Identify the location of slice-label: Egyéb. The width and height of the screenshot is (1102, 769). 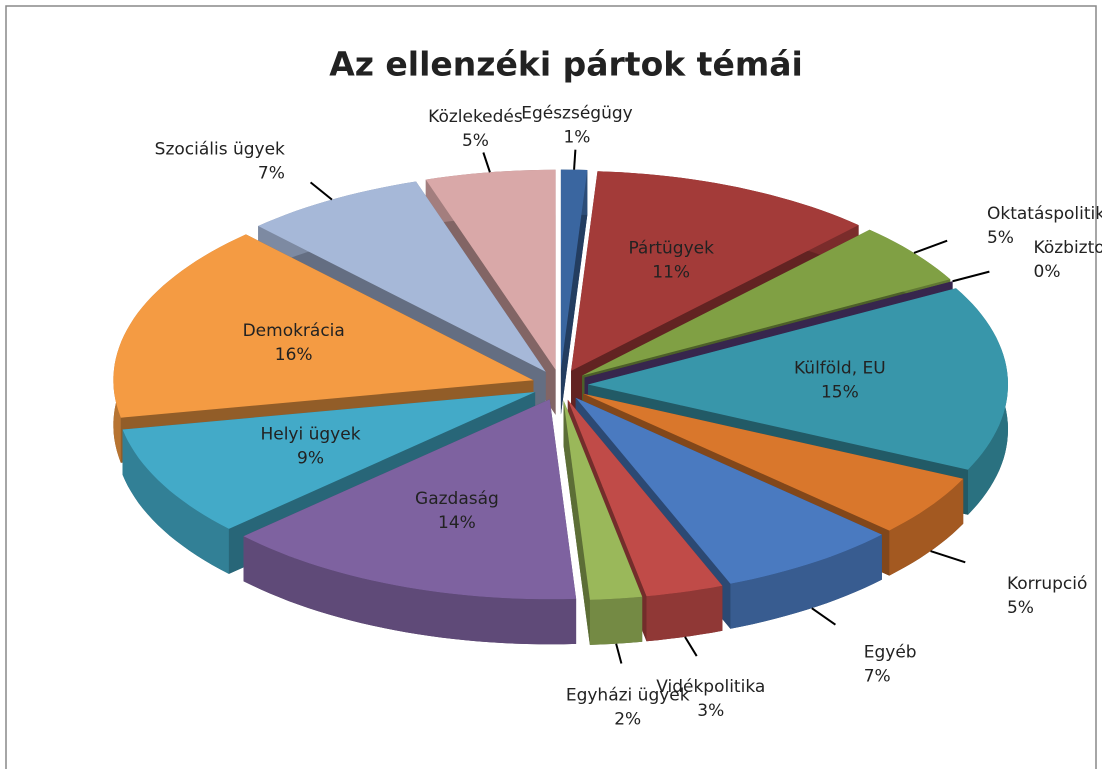
(890, 653).